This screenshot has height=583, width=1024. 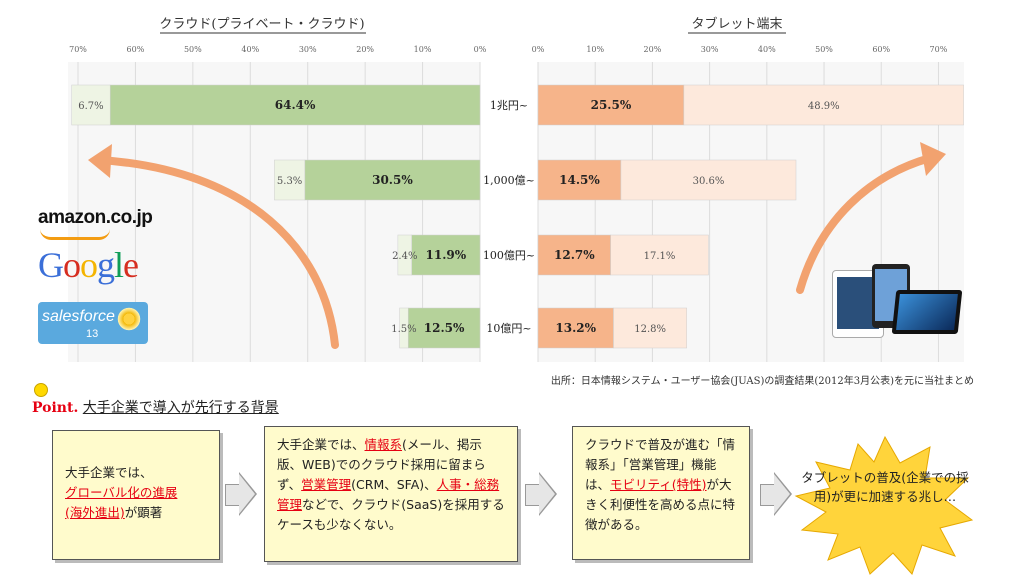 I want to click on left-curve-arrowhead, so click(x=100, y=161).